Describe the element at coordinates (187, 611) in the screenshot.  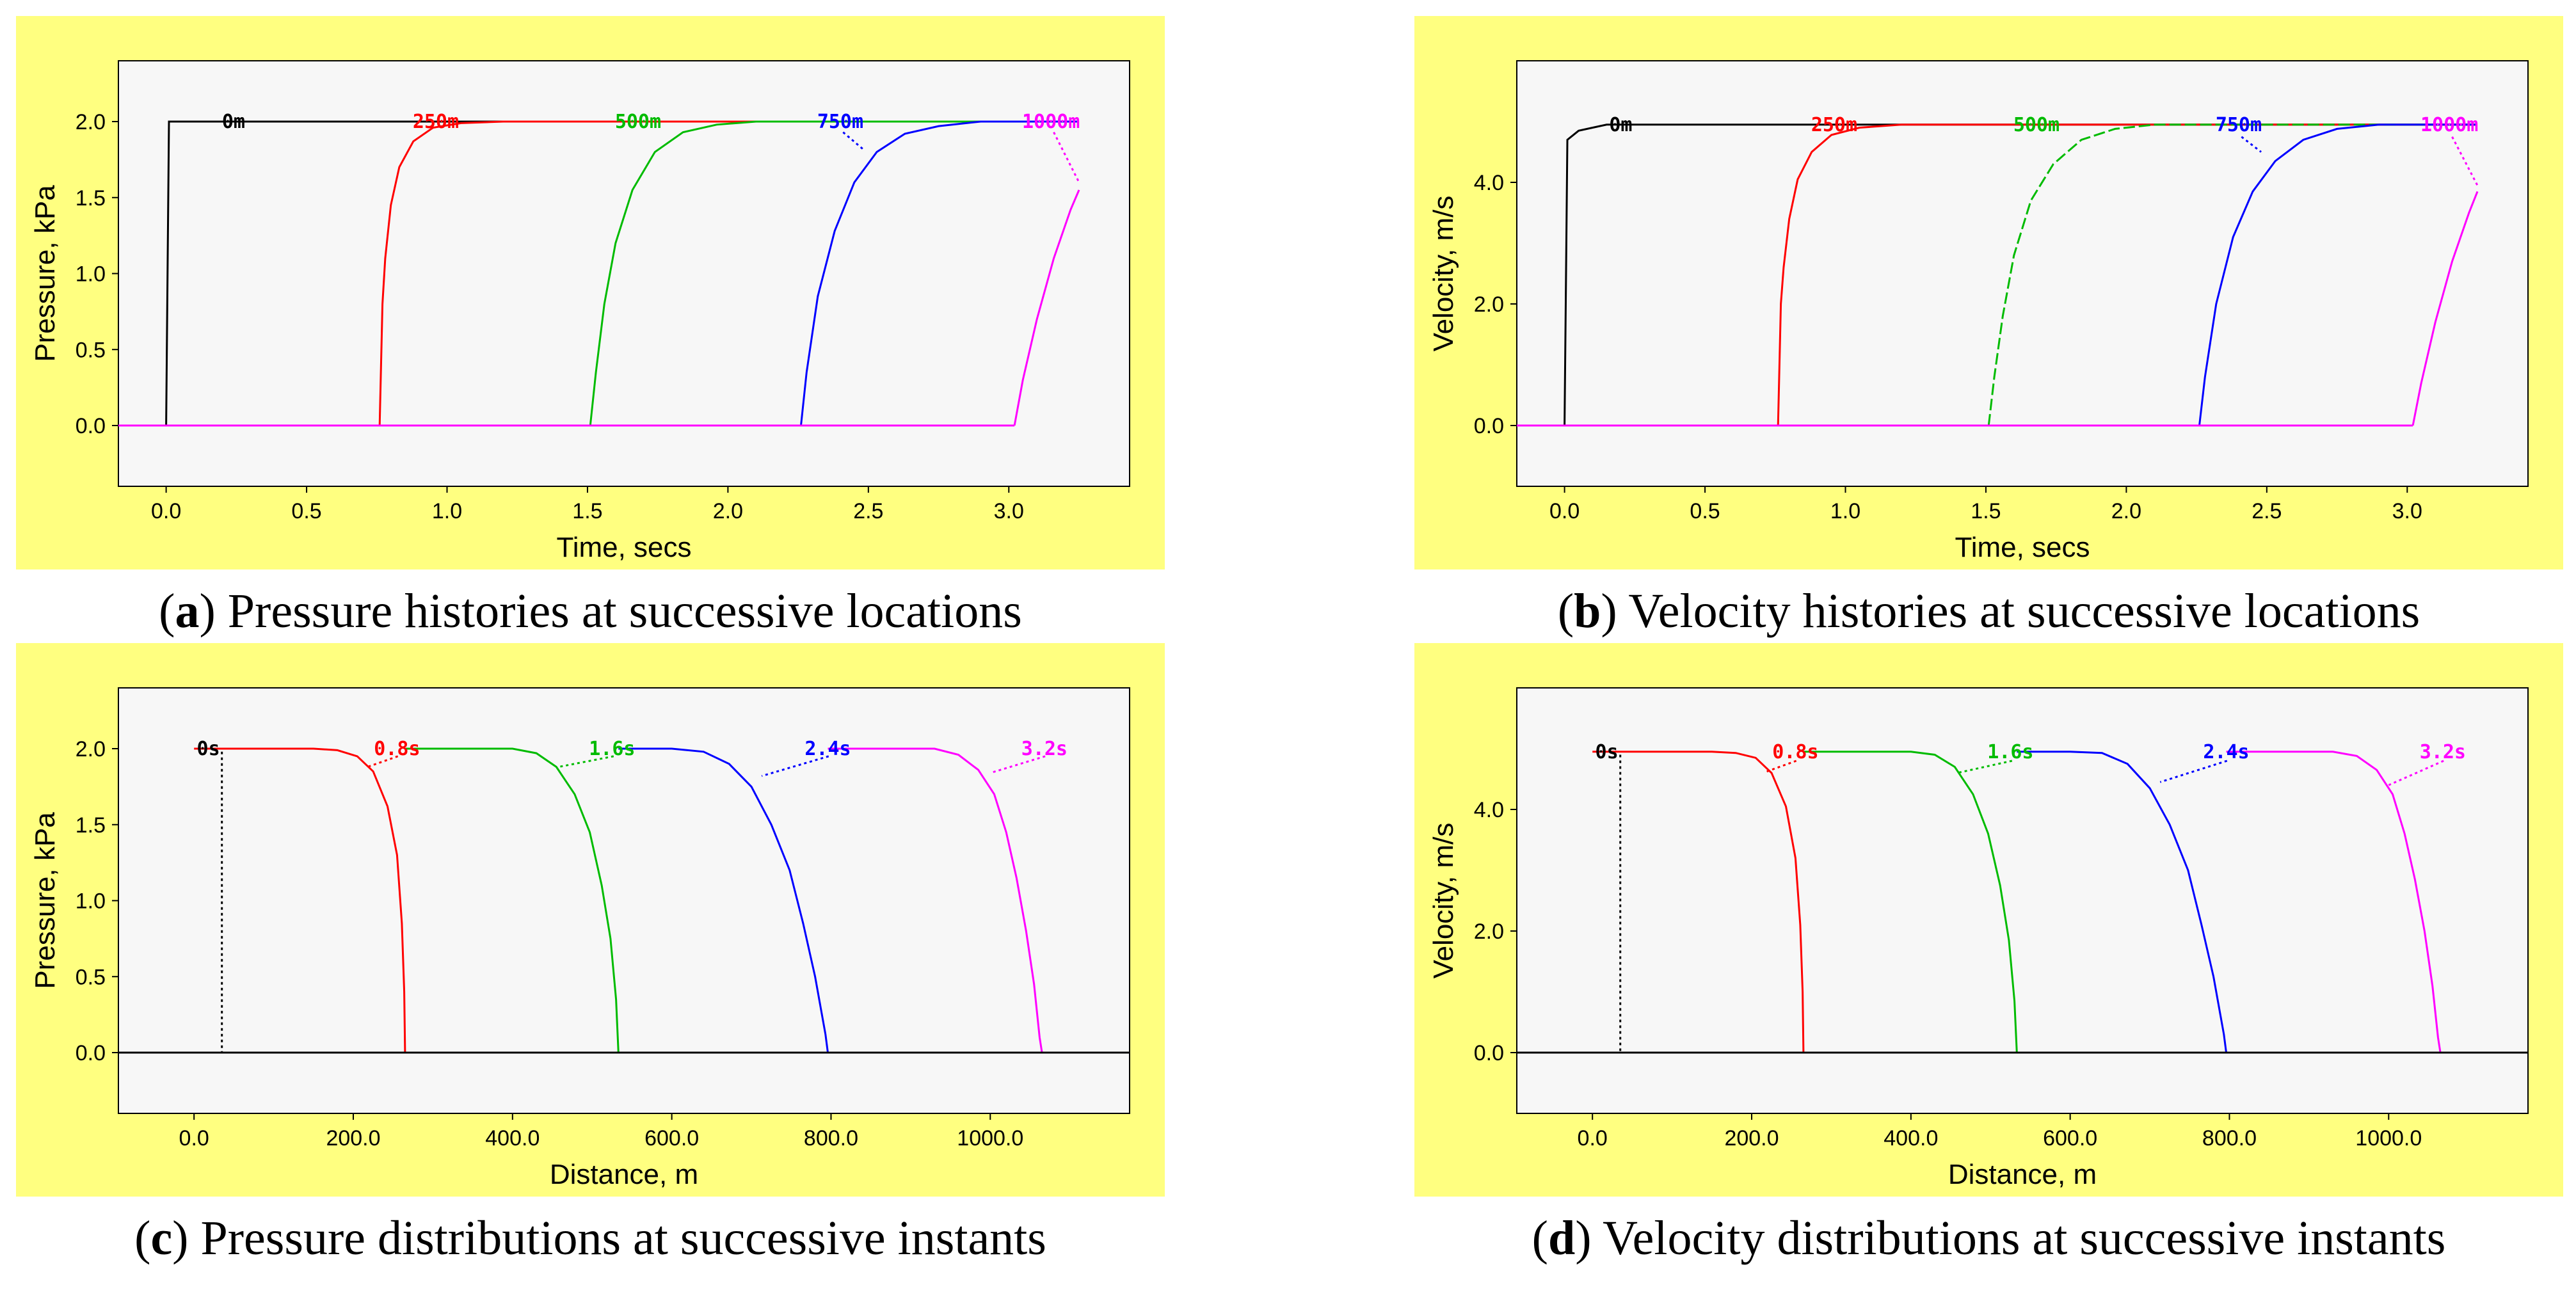
I see `caption-a-letter: a` at that location.